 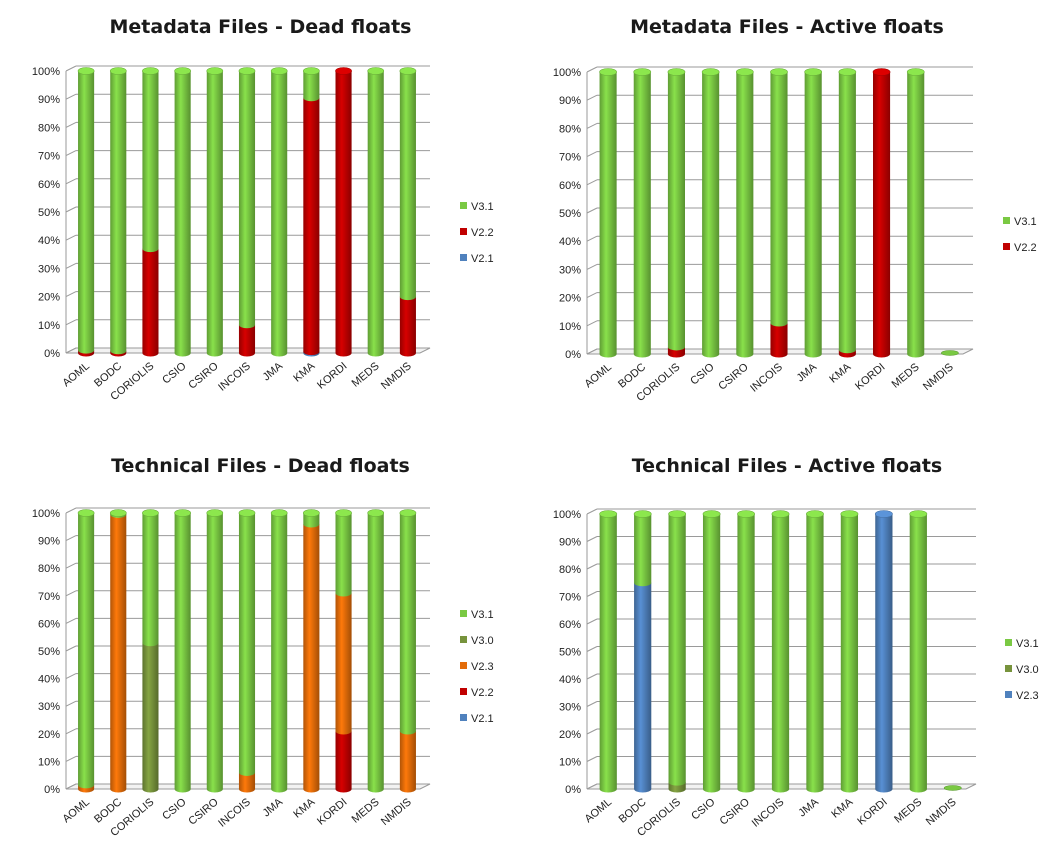 I want to click on y-tick-label: 100%, so click(x=567, y=73).